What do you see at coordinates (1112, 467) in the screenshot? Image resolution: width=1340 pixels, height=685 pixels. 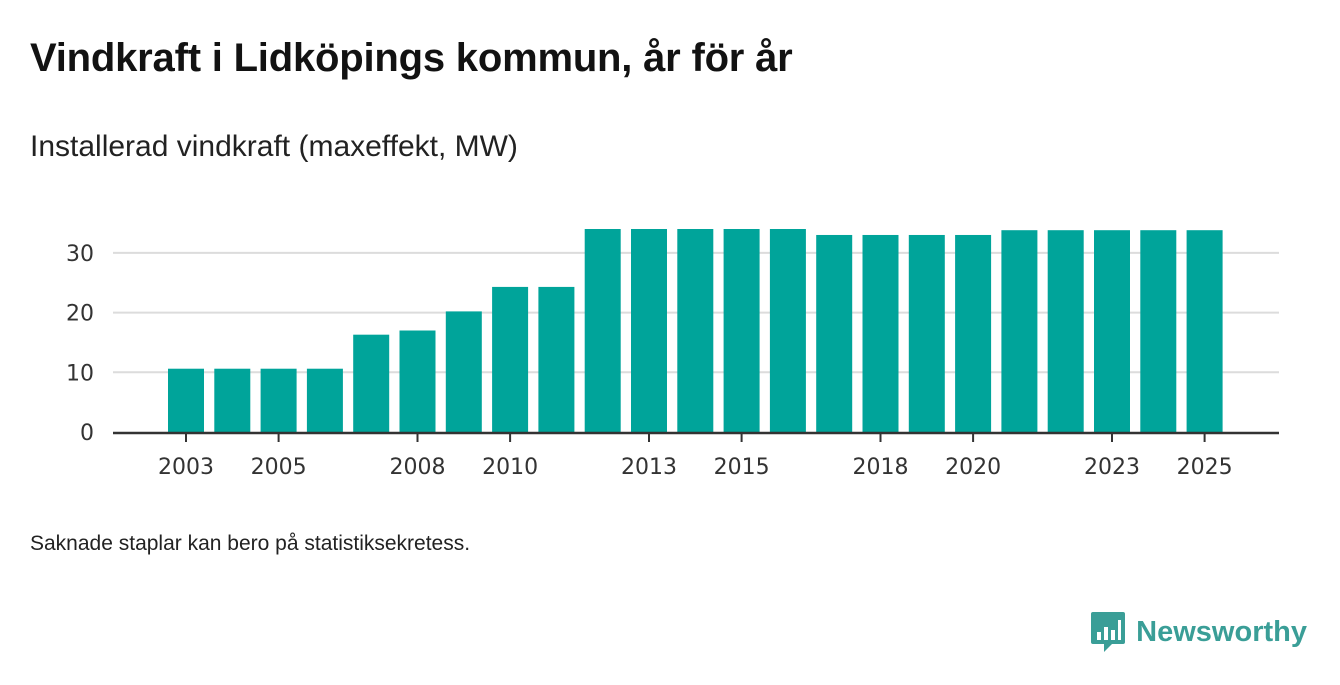 I see `x-tick-label: 2023` at bounding box center [1112, 467].